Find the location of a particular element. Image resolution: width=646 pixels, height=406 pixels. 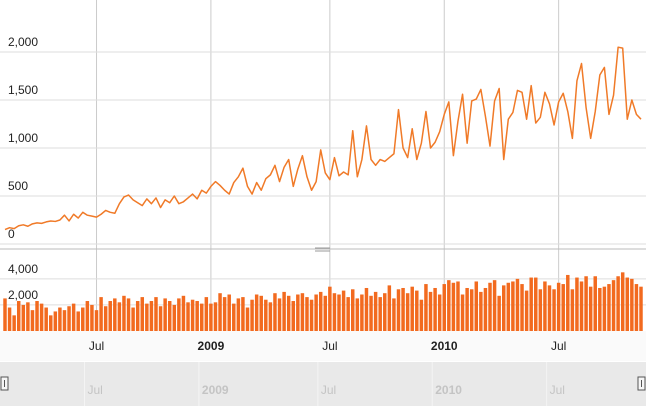

navigator-label: Jul is located at coordinates (557, 390).